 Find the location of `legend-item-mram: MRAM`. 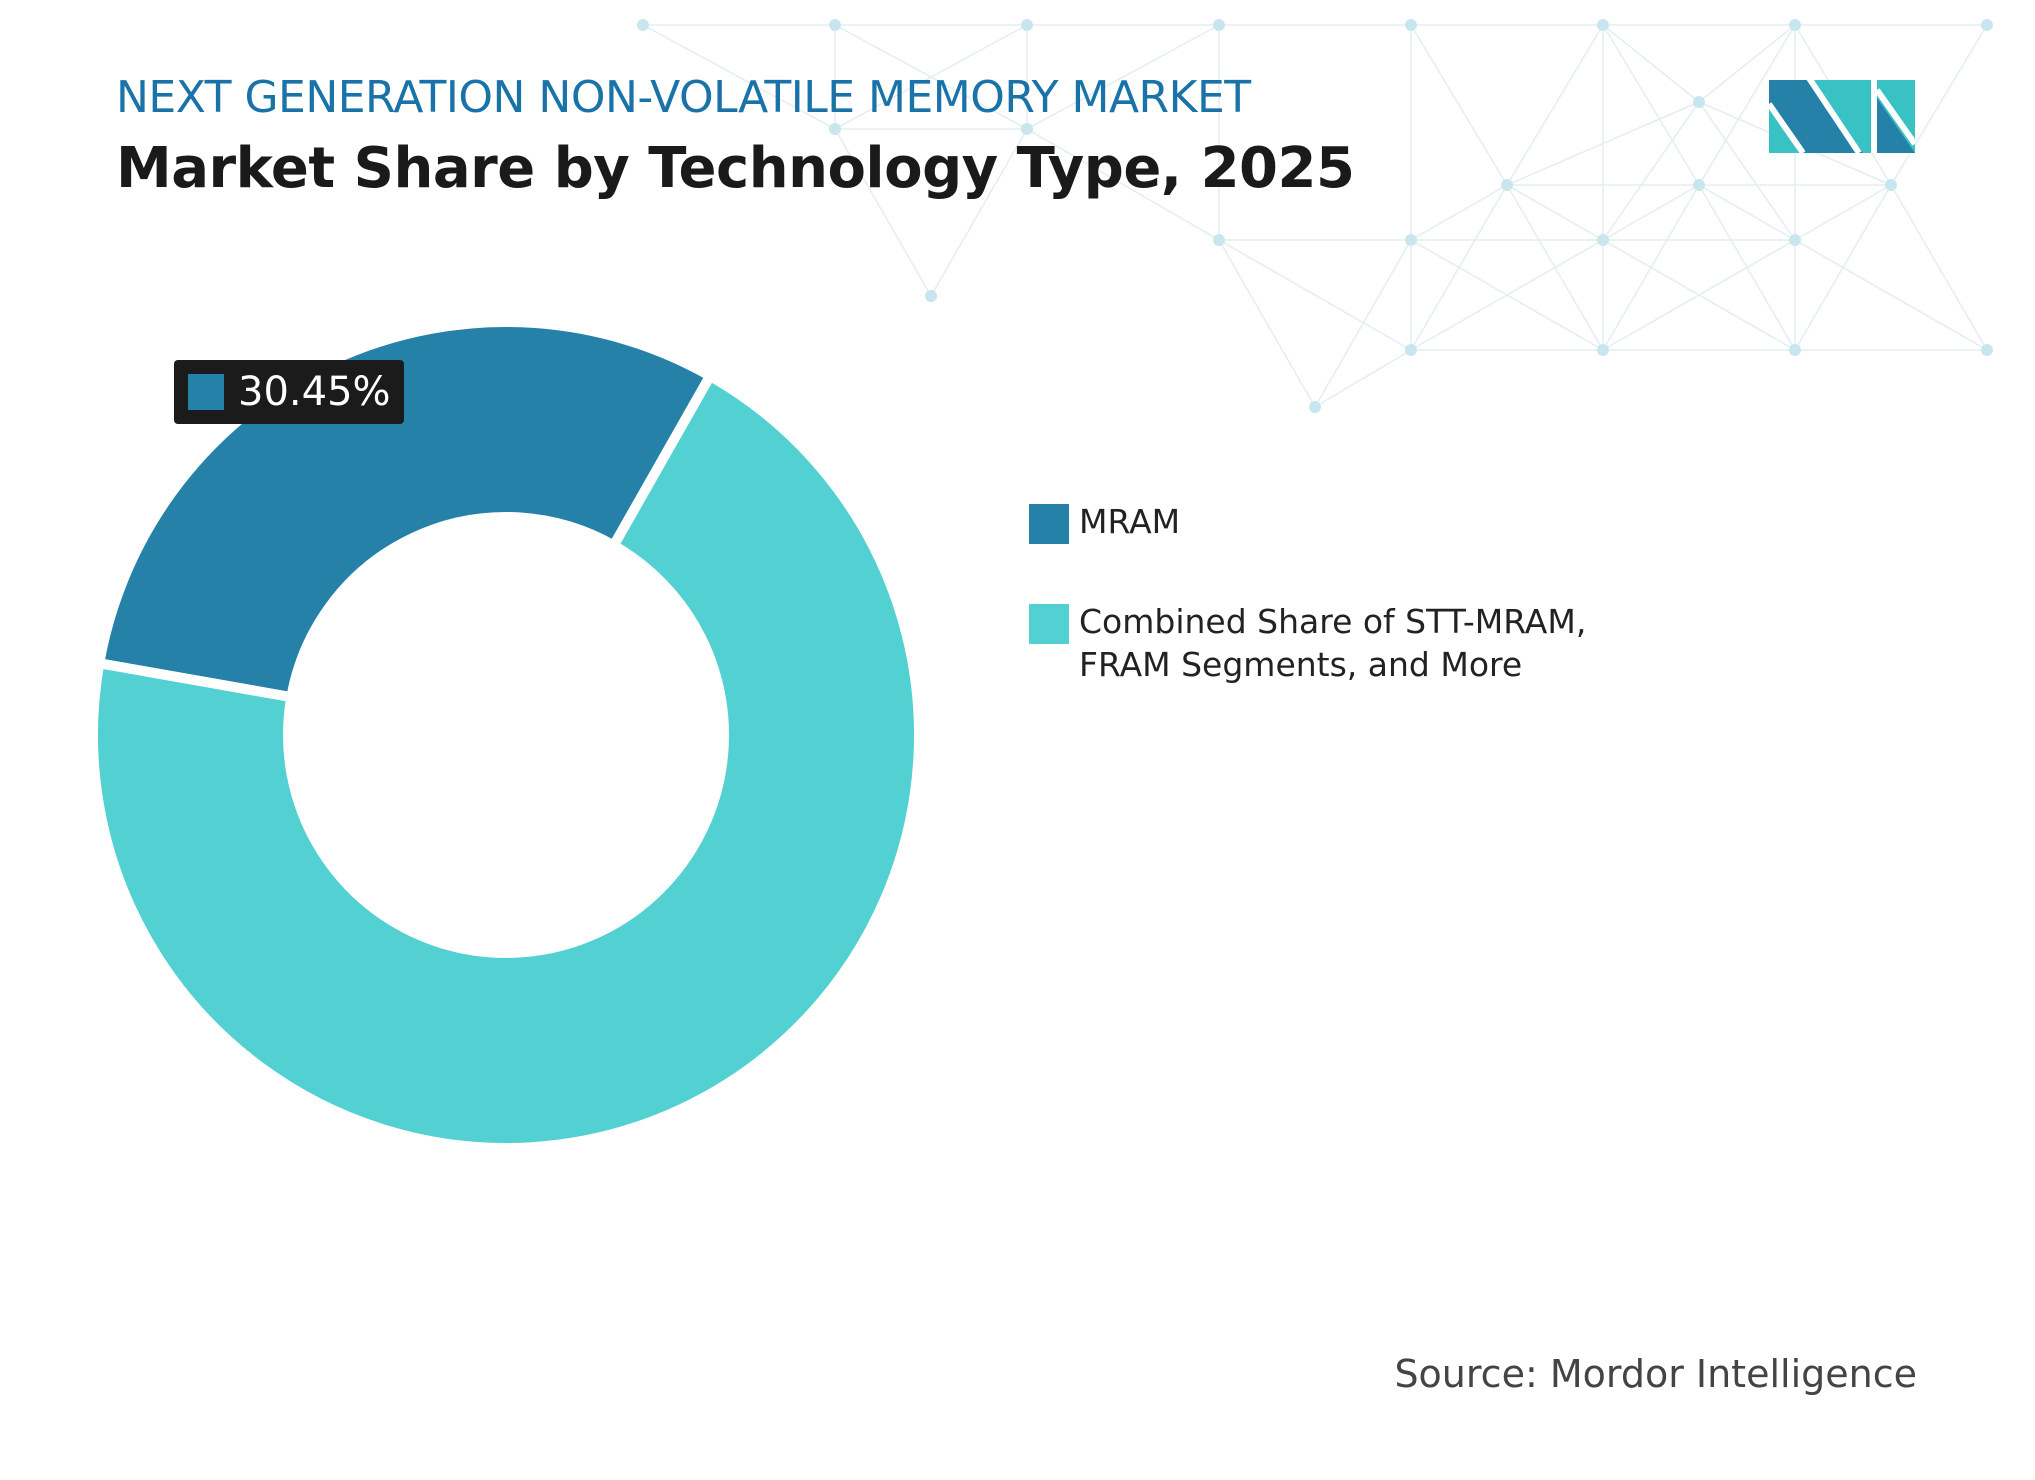

legend-item-mram: MRAM is located at coordinates (1334, 522).